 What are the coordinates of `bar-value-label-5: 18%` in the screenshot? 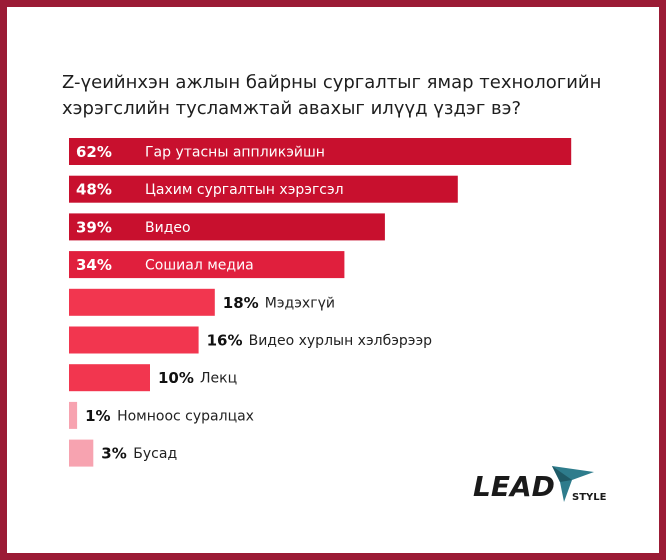 It's located at (241, 303).